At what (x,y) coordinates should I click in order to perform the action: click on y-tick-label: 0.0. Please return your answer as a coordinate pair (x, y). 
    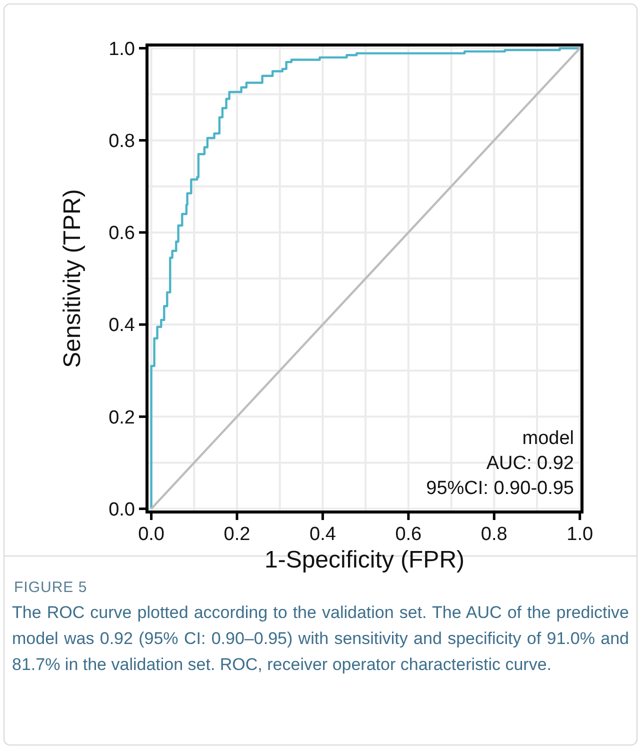
    Looking at the image, I should click on (121, 509).